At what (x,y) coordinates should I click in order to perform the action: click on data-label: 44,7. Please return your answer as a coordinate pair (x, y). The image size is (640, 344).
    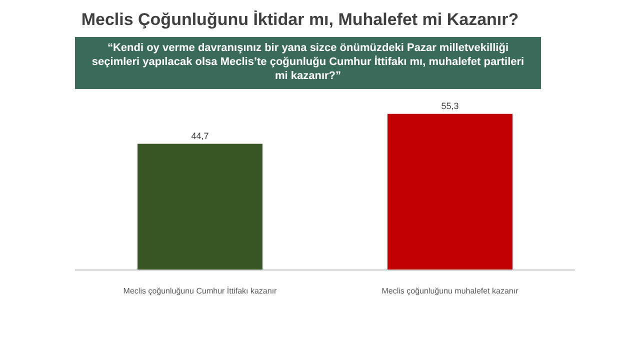
    Looking at the image, I should click on (200, 135).